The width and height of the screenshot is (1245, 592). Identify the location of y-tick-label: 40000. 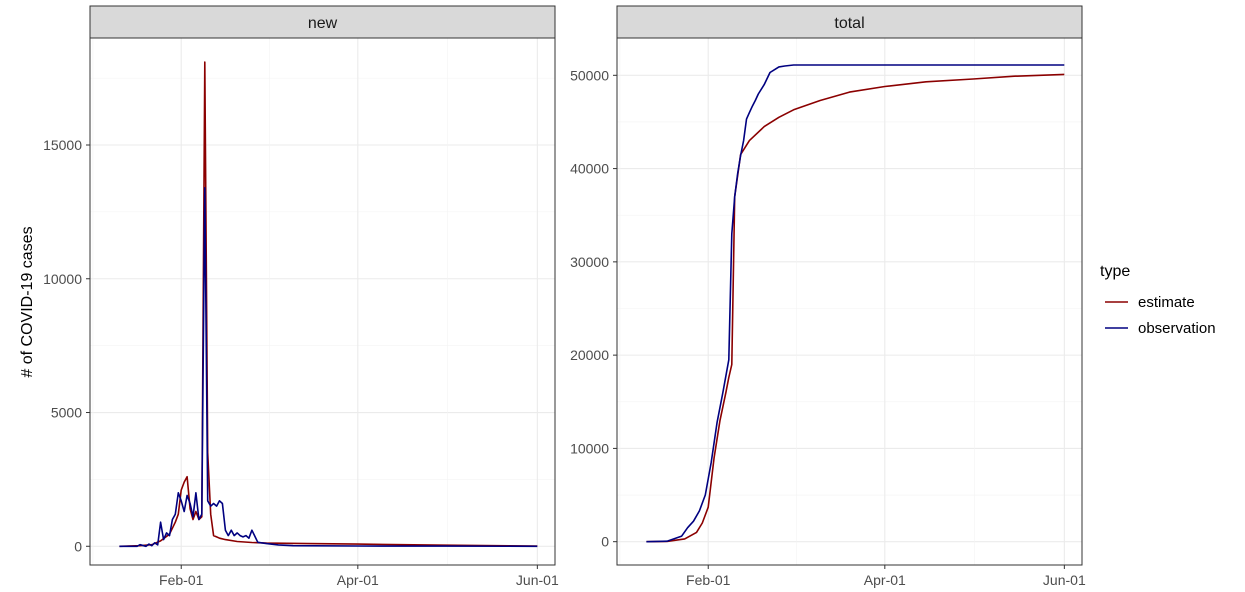
(589, 169).